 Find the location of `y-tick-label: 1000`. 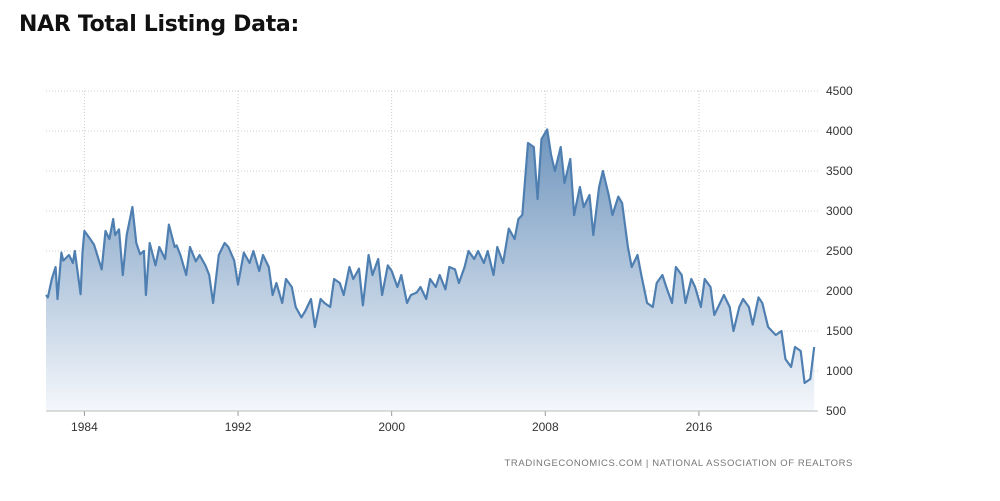

y-tick-label: 1000 is located at coordinates (839, 371).